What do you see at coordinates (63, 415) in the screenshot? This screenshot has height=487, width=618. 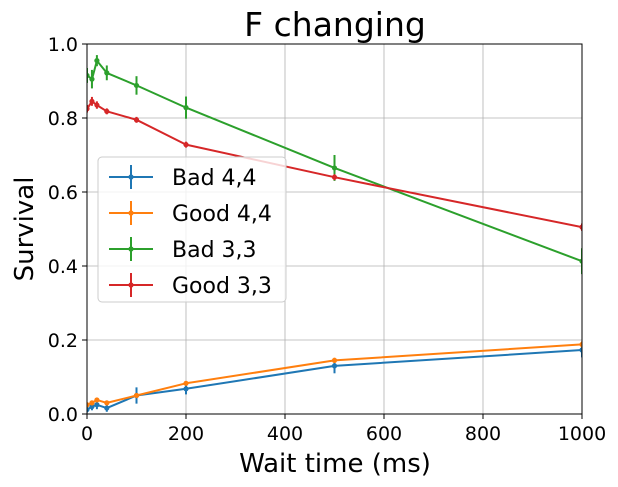 I see `y-tick-label: 0.0` at bounding box center [63, 415].